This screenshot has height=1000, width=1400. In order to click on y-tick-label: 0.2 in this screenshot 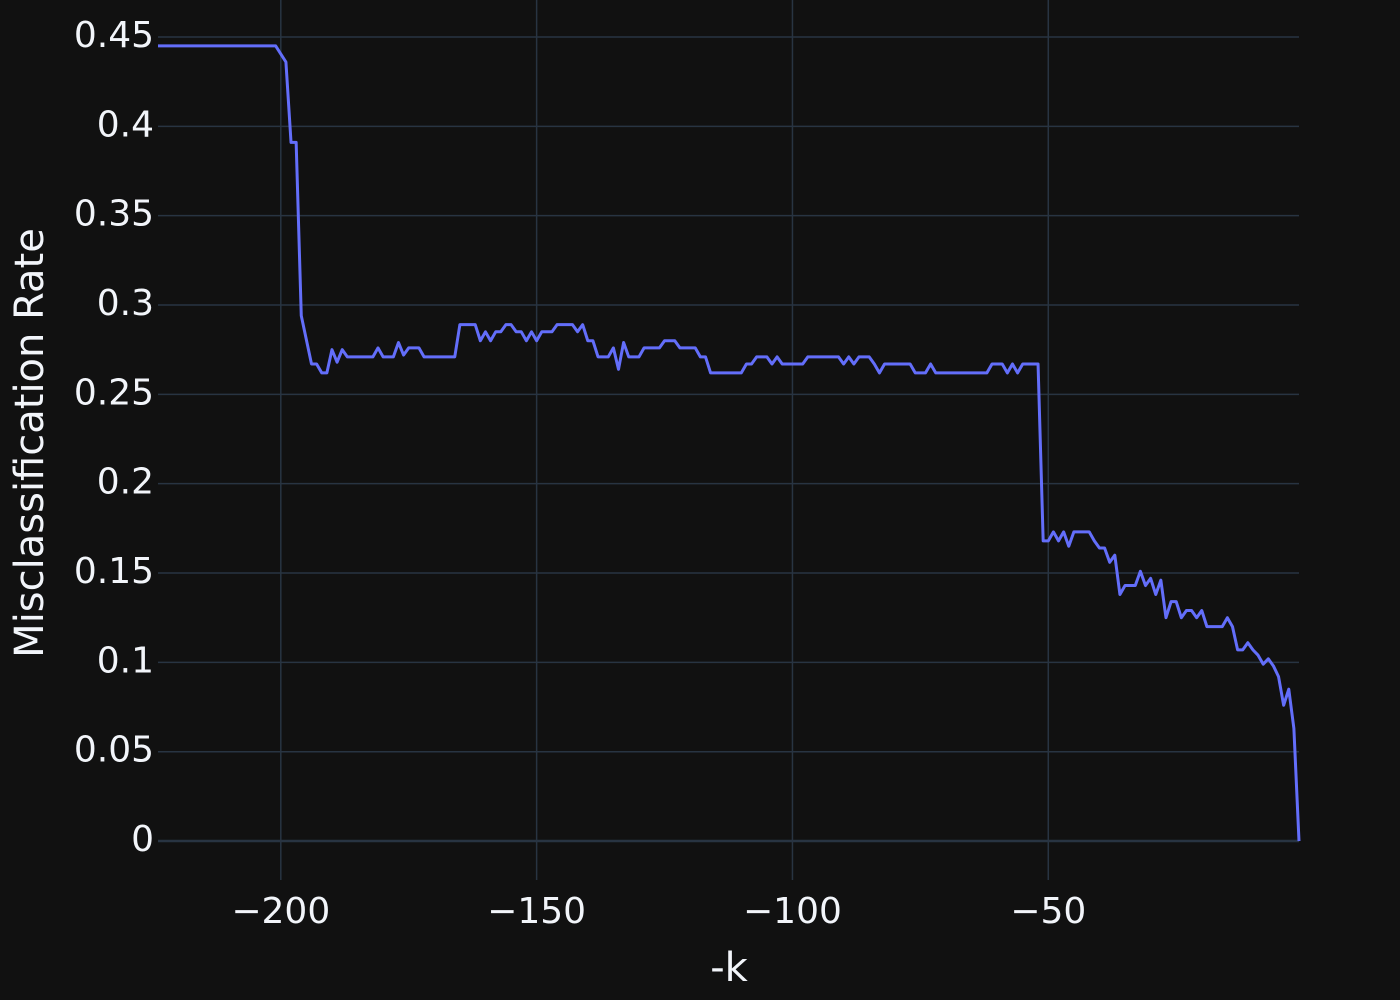, I will do `click(125, 482)`.